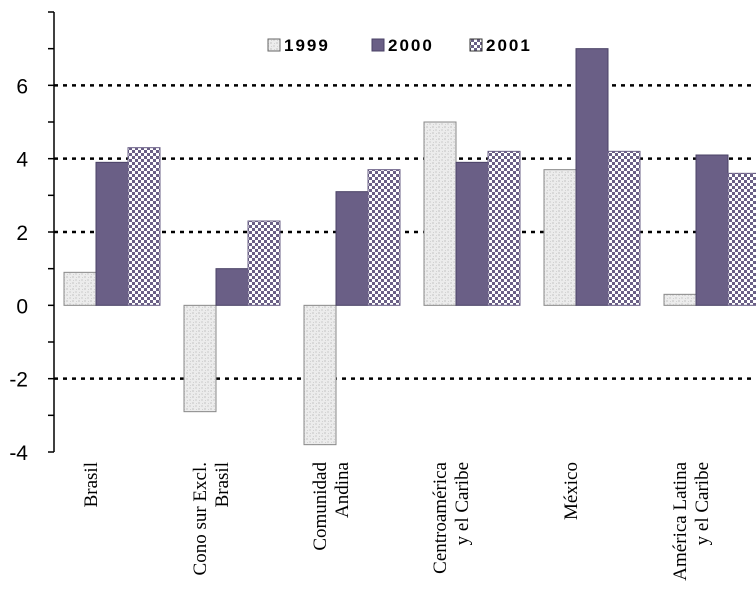 Image resolution: width=756 pixels, height=614 pixels. What do you see at coordinates (440, 517) in the screenshot?
I see `category-label-3-0: Centroamérica` at bounding box center [440, 517].